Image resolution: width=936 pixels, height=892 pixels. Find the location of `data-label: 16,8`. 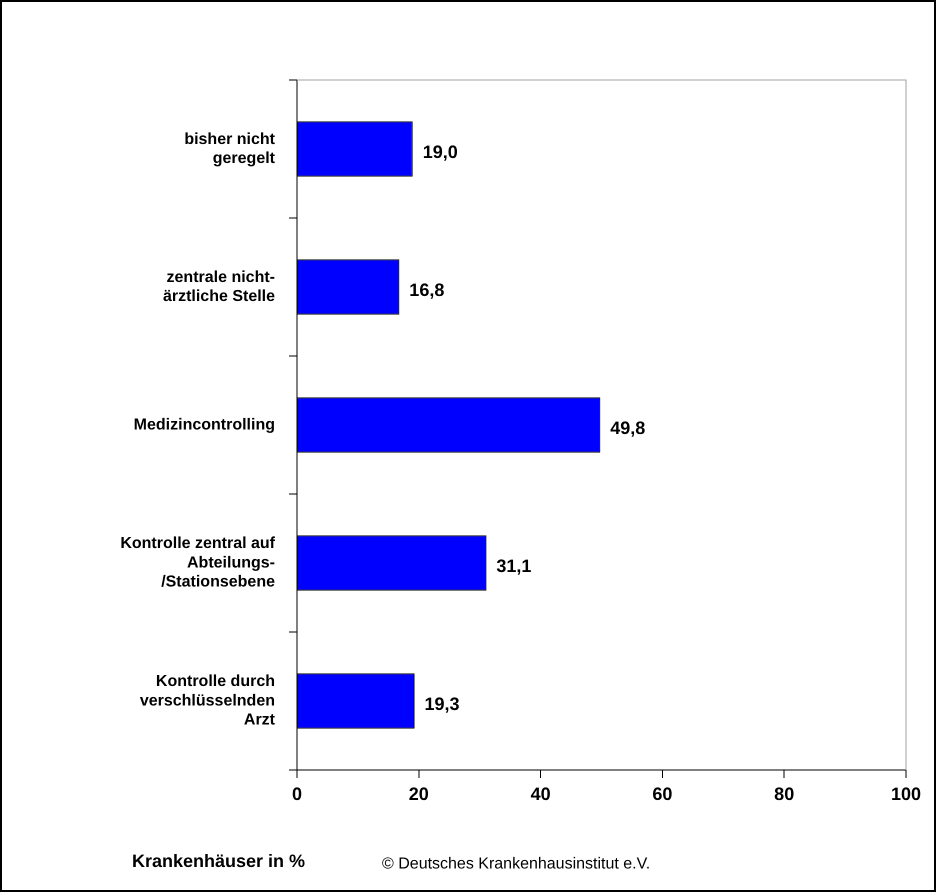

data-label: 16,8 is located at coordinates (426, 290).